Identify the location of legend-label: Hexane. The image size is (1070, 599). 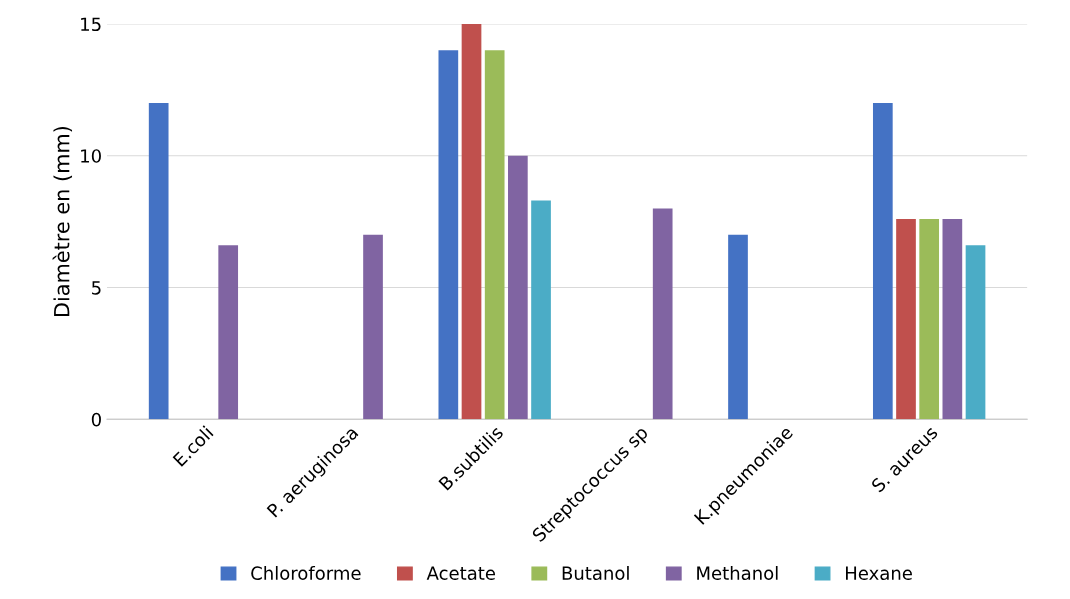
(879, 573).